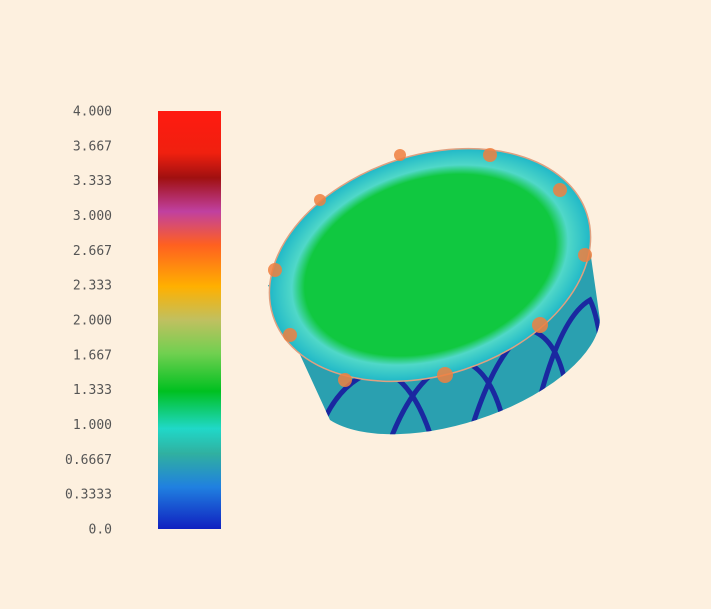  Describe the element at coordinates (92, 216) in the screenshot. I see `colorbar-tick-label: 3.000` at that location.